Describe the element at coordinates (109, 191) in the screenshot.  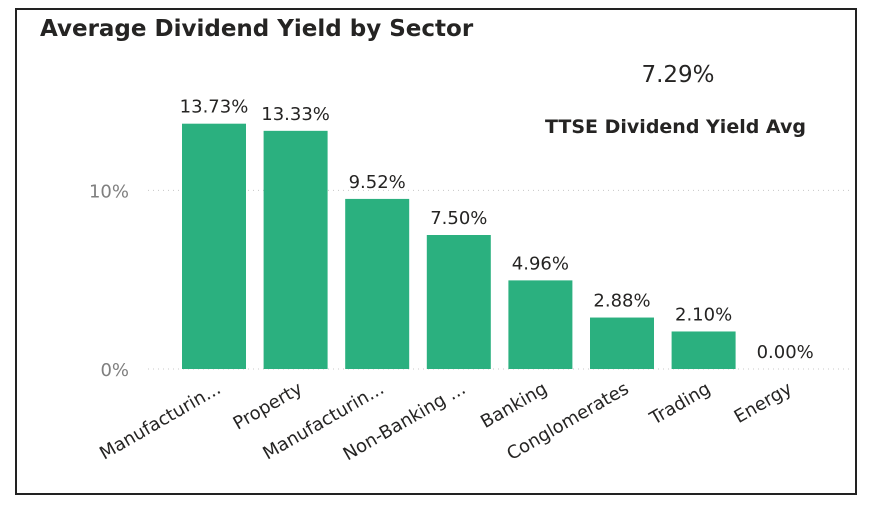
I see `y-tick-label-1: 10%` at that location.